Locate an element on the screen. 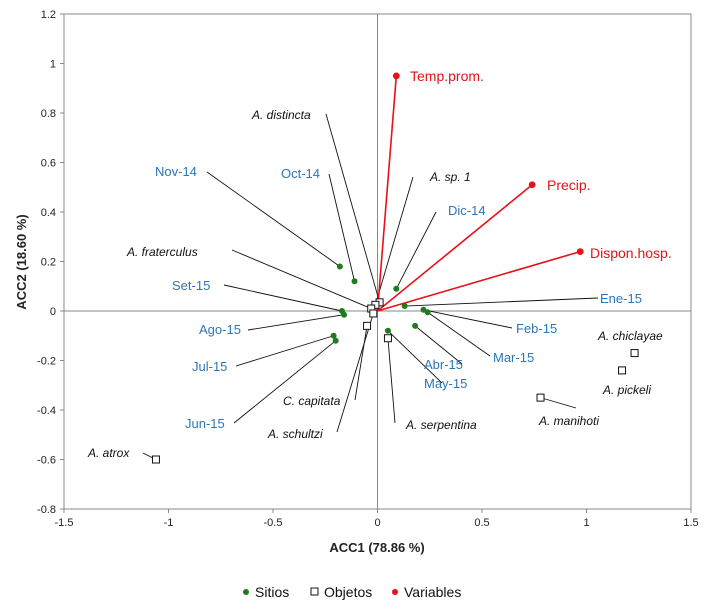 This screenshot has height=609, width=711. sitios-label-ago-15: Ago-15 is located at coordinates (220, 329).